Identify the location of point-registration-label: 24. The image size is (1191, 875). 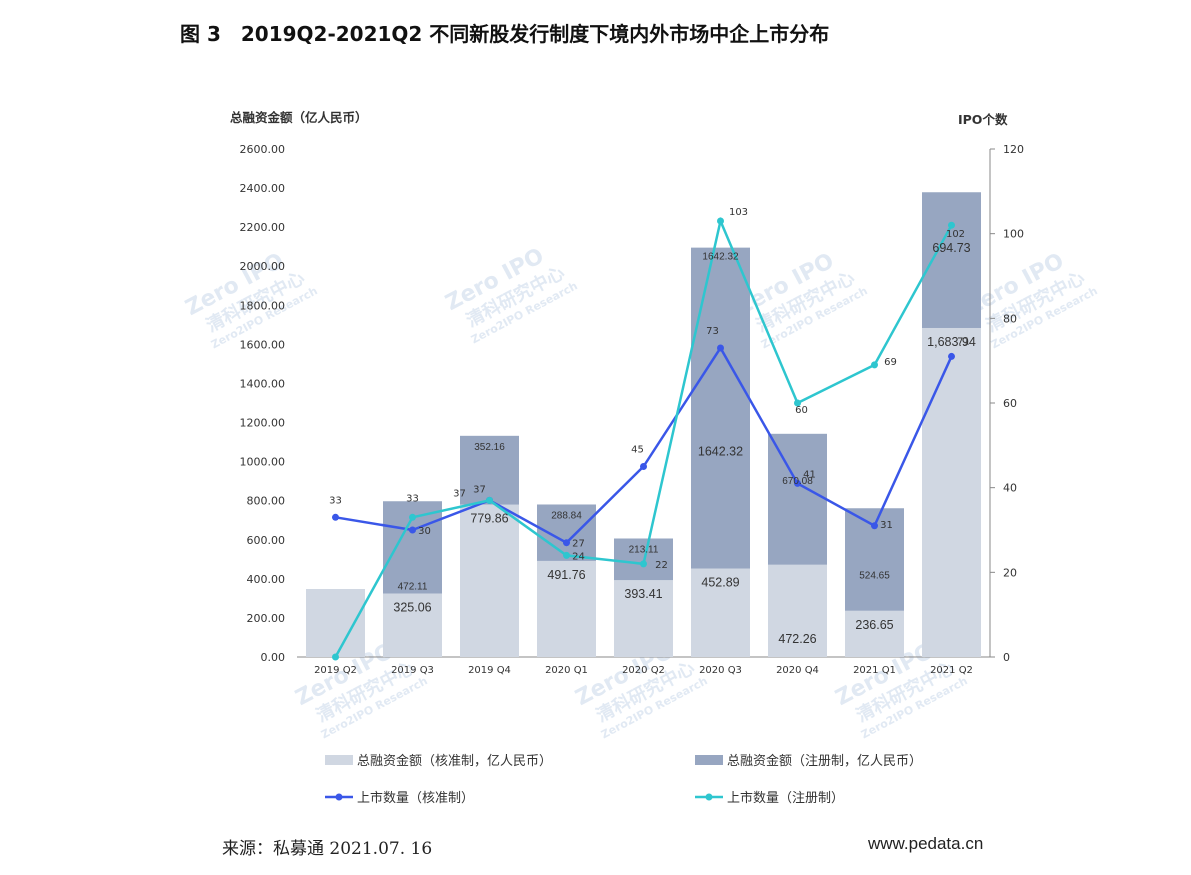
(578, 556).